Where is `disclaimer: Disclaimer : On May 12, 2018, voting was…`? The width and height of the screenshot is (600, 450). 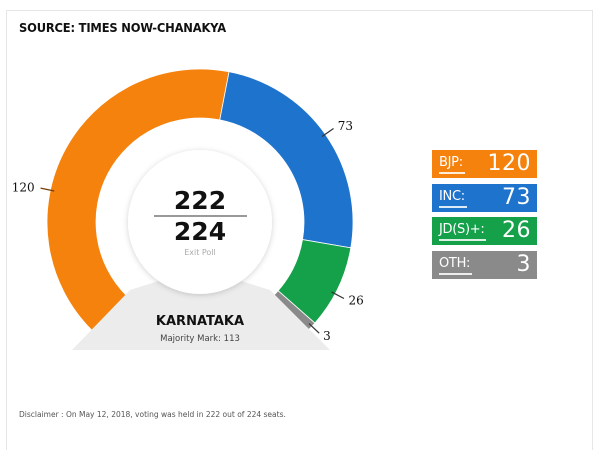 disclaimer: Disclaimer : On May 12, 2018, voting was… is located at coordinates (152, 414).